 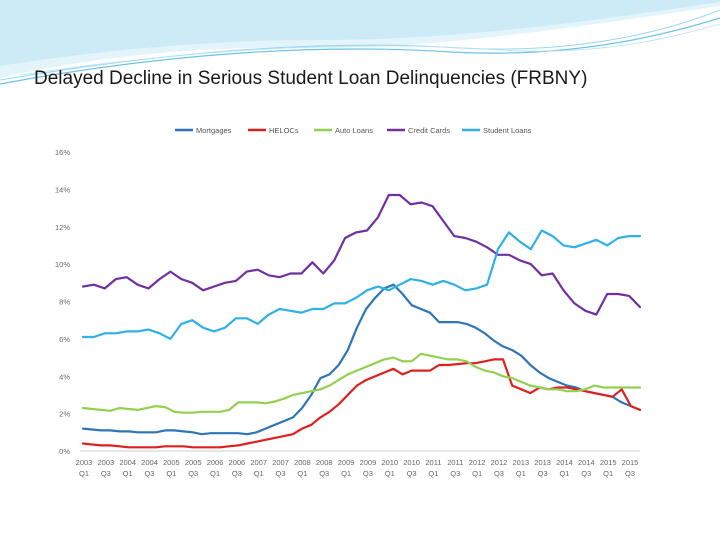 I want to click on y-tick-label: 16%, so click(x=62, y=152).